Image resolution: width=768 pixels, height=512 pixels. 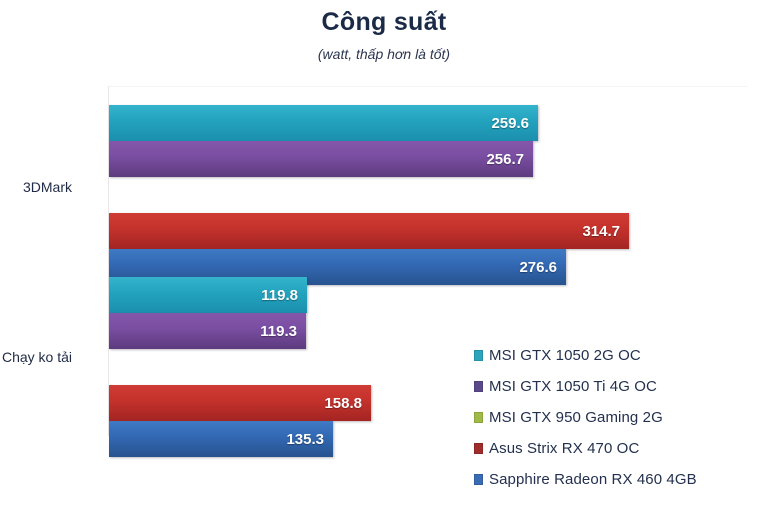 I want to click on legend-item: MSI GTX 1050 Ti 4G OC, so click(x=620, y=386).